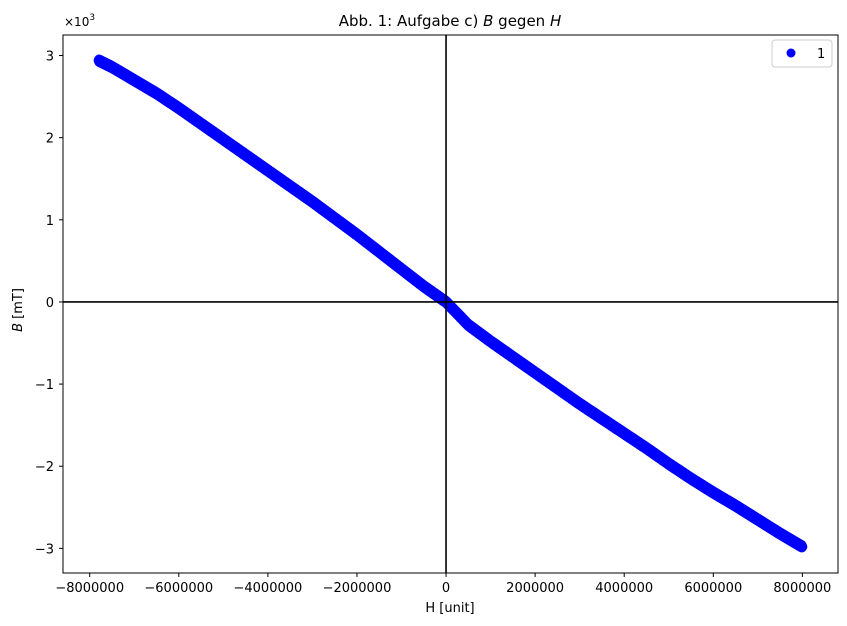 This screenshot has width=847, height=626. I want to click on legend: 1, so click(802, 53).